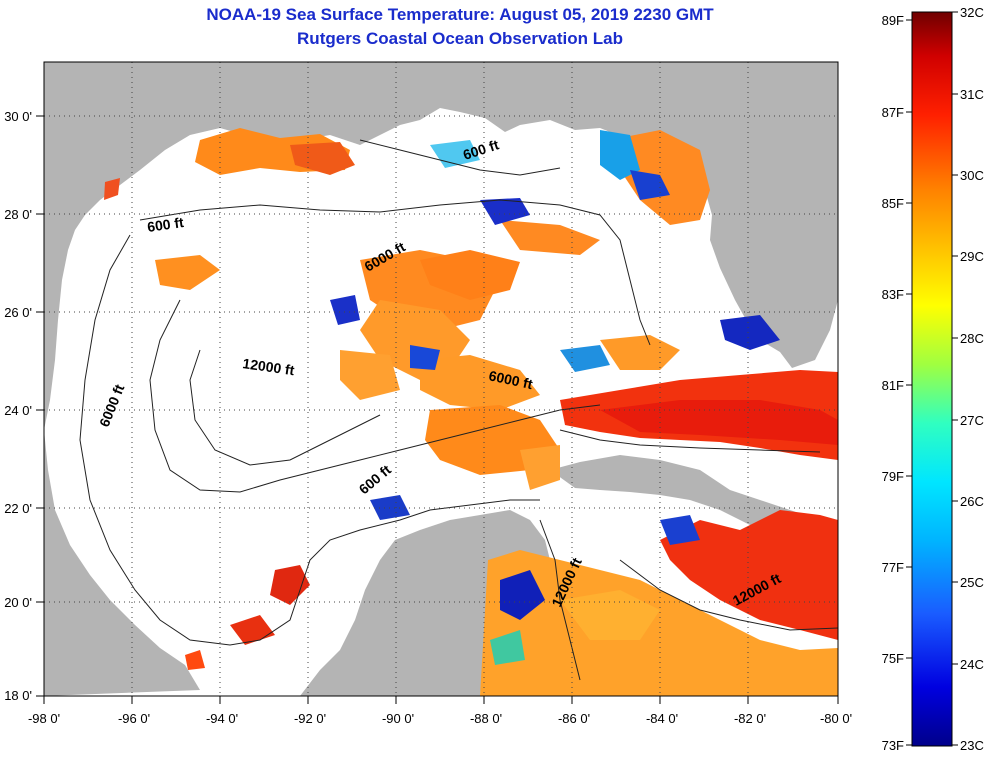 The image size is (992, 761). What do you see at coordinates (972, 501) in the screenshot?
I see `colorbar-c-label: 26C` at bounding box center [972, 501].